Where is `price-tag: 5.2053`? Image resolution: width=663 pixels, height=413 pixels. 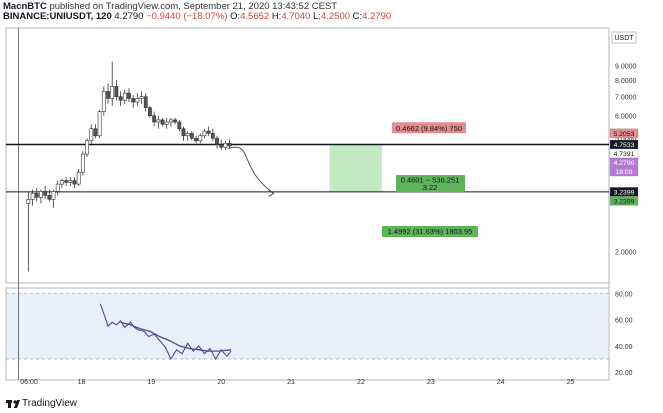 price-tag: 5.2053 is located at coordinates (624, 133).